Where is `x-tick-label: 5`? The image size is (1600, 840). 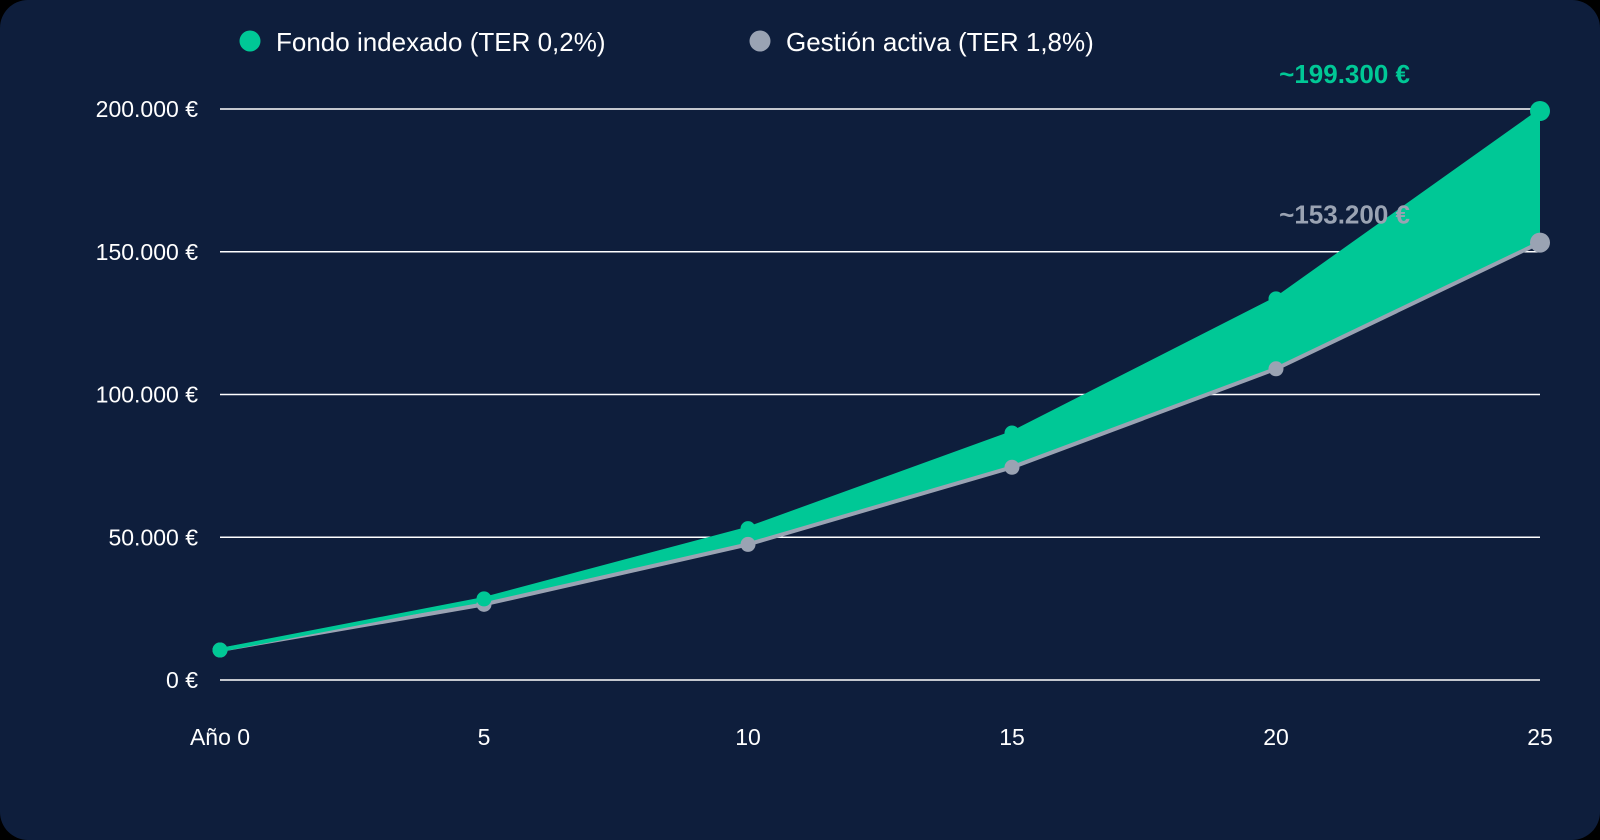
x-tick-label: 5 is located at coordinates (484, 737).